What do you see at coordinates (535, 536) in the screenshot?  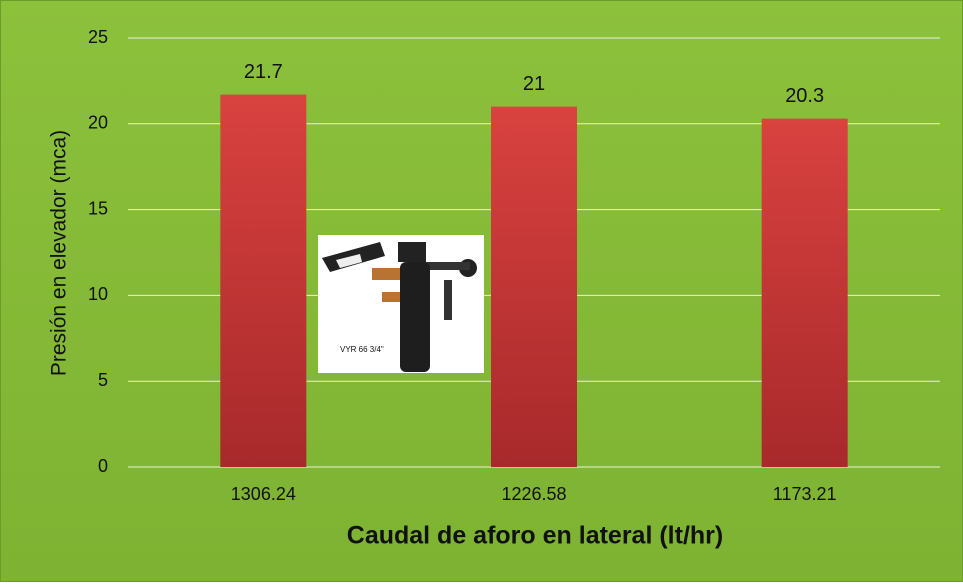 I see `x-axis-label: Caudal de aforo en lateral (lt/hr)` at bounding box center [535, 536].